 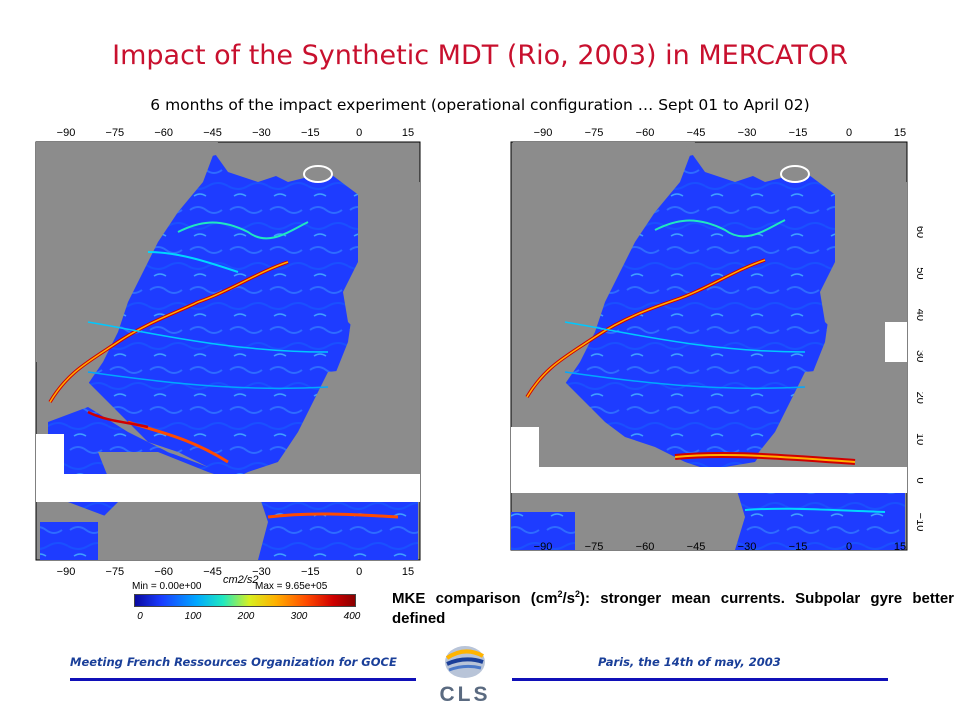 I want to click on north-america-land, so click(x=127, y=263).